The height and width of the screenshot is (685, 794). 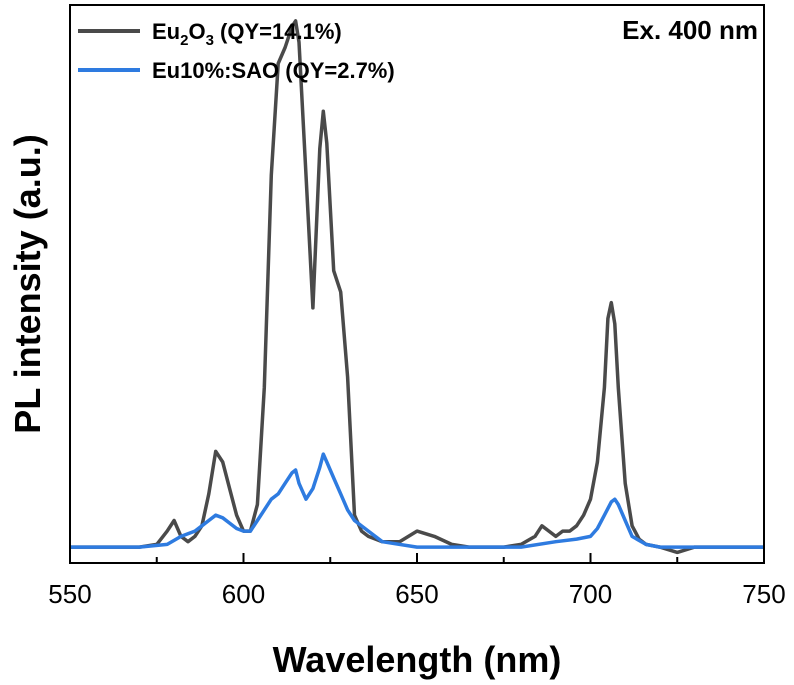 What do you see at coordinates (416, 594) in the screenshot?
I see `x-tick-label: 650` at bounding box center [416, 594].